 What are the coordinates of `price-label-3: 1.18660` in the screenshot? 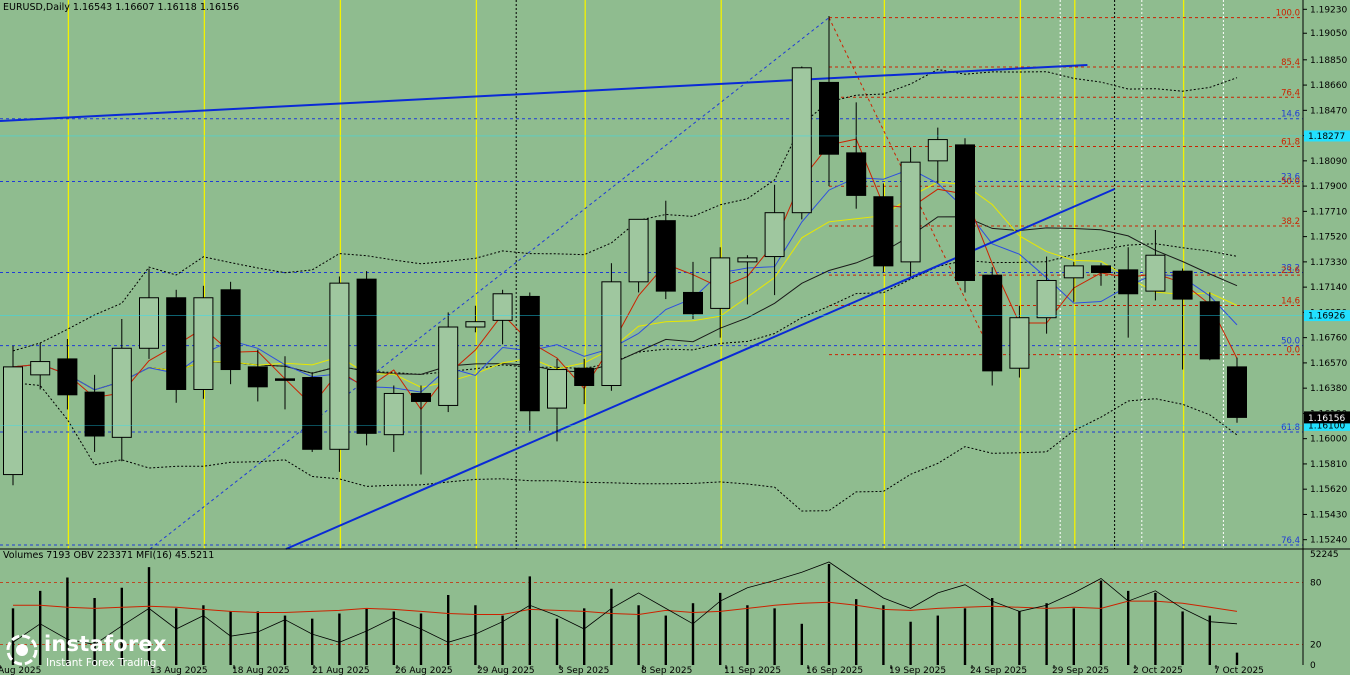 It's located at (1328, 86).